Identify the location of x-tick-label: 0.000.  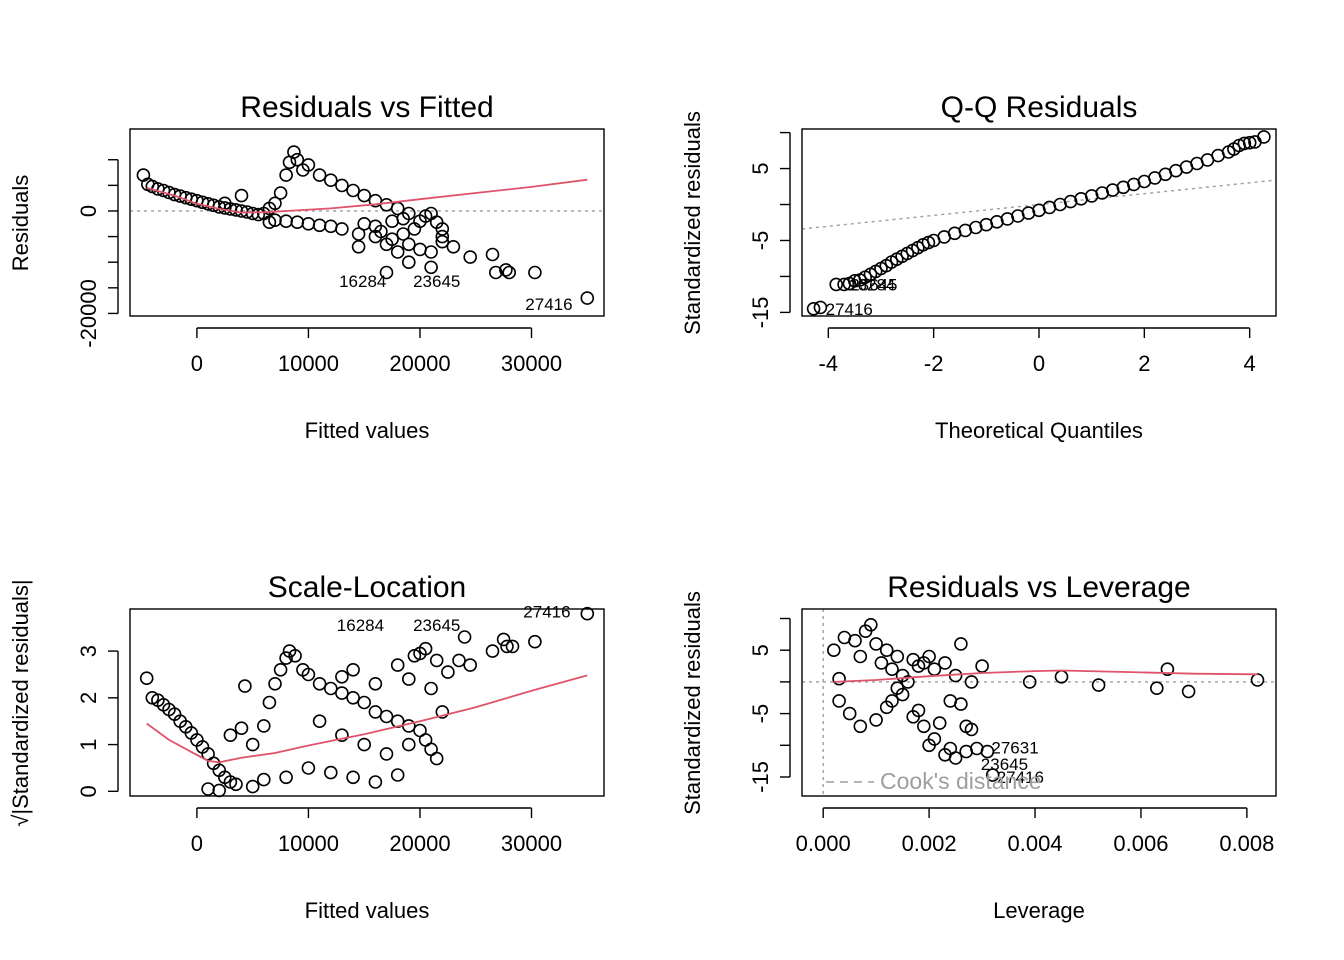
(823, 843).